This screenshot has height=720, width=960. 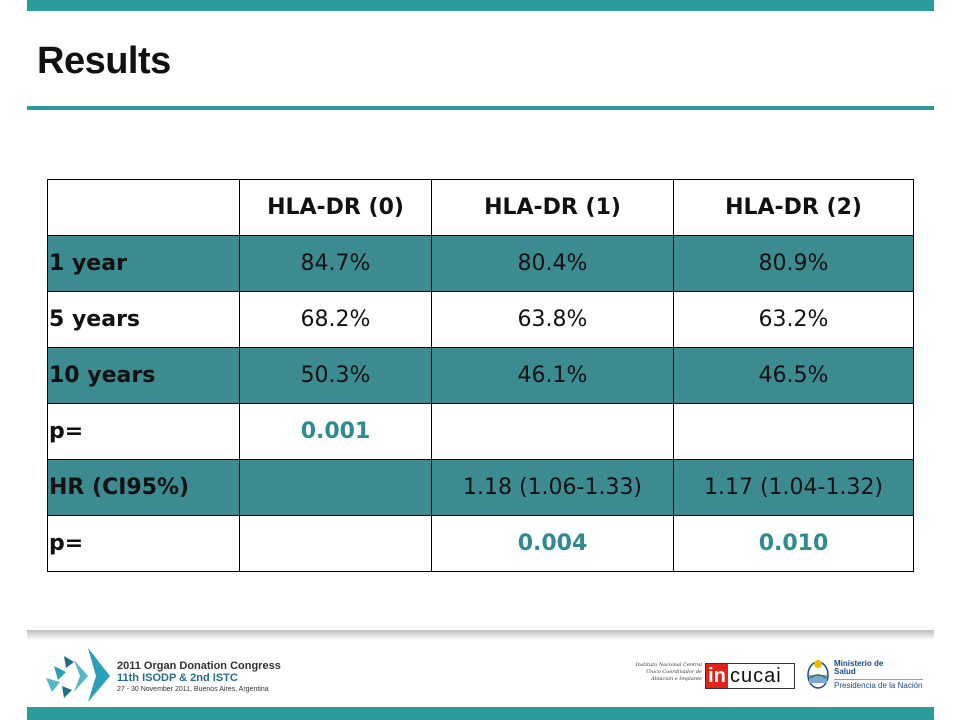 What do you see at coordinates (199, 666) in the screenshot?
I see `congress-name: 2011 Organ Donation Congress` at bounding box center [199, 666].